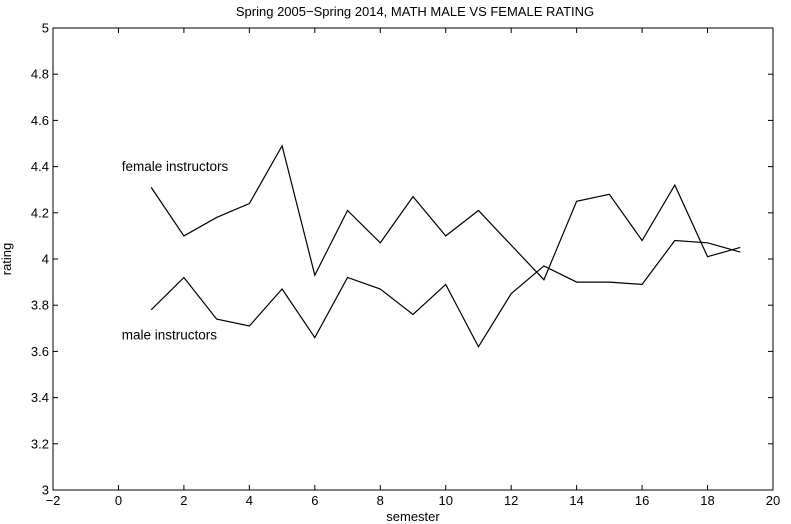 This screenshot has width=791, height=524. What do you see at coordinates (511, 500) in the screenshot?
I see `x-tick-label: 12` at bounding box center [511, 500].